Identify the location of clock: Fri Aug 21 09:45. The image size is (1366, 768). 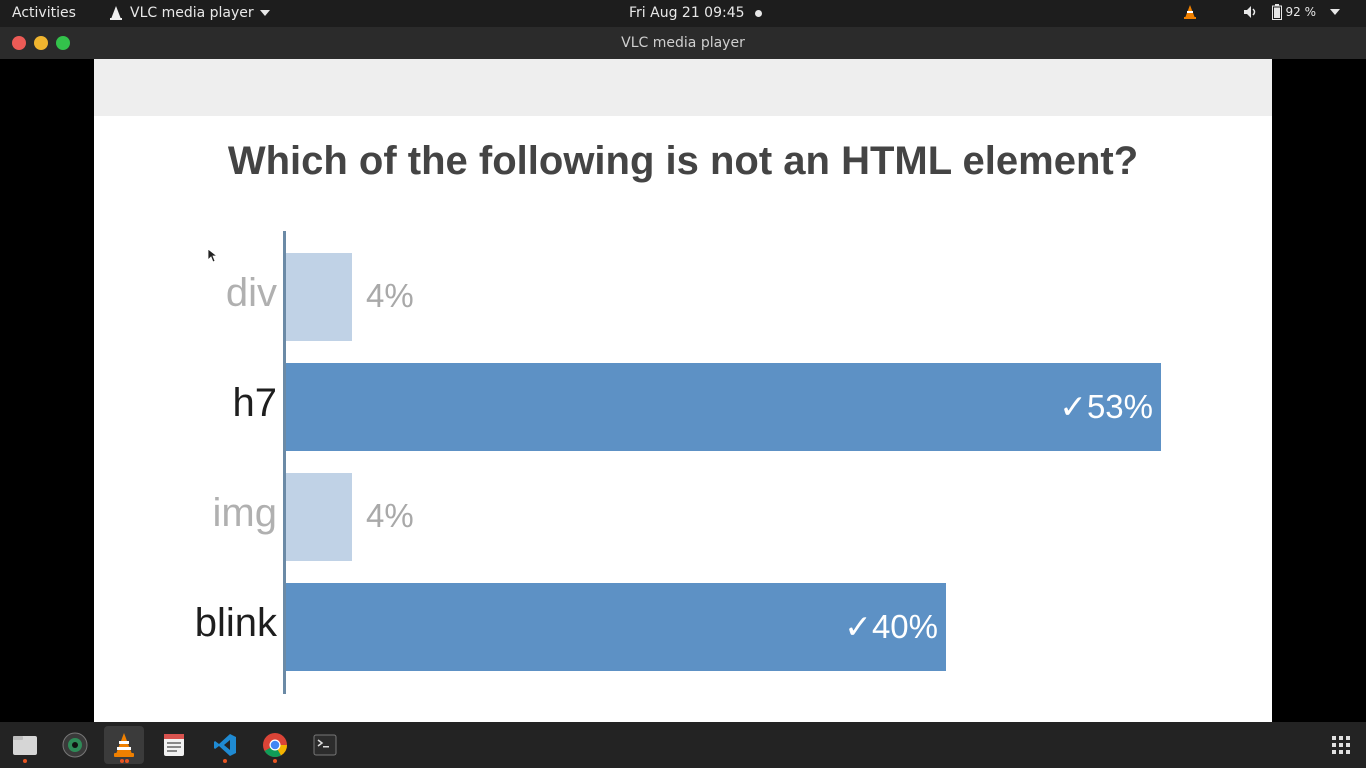
(695, 13).